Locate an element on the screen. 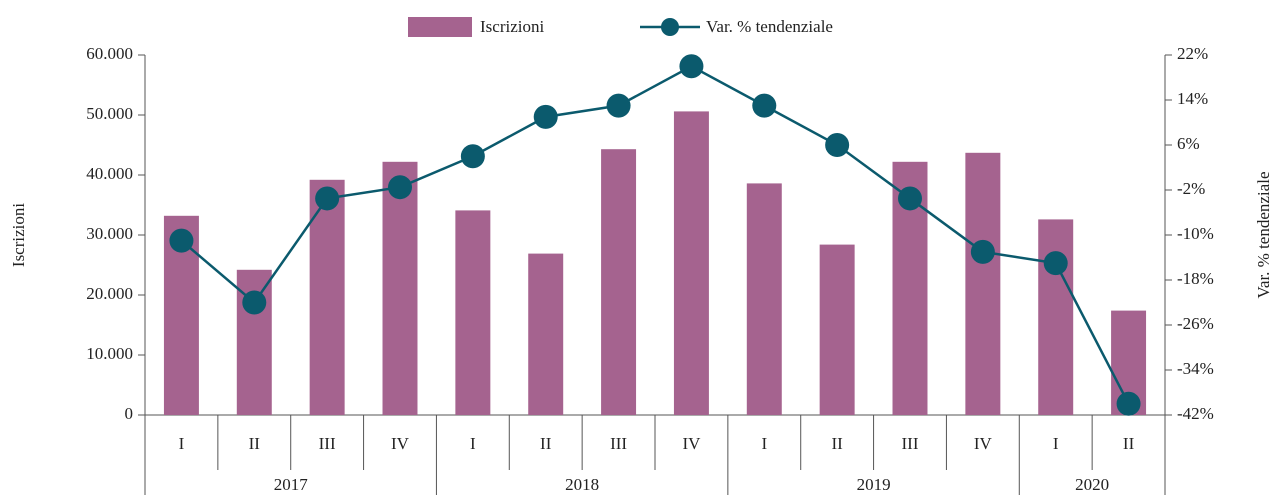 Image resolution: width=1277 pixels, height=500 pixels. legend-label: Iscrizioni is located at coordinates (512, 26).